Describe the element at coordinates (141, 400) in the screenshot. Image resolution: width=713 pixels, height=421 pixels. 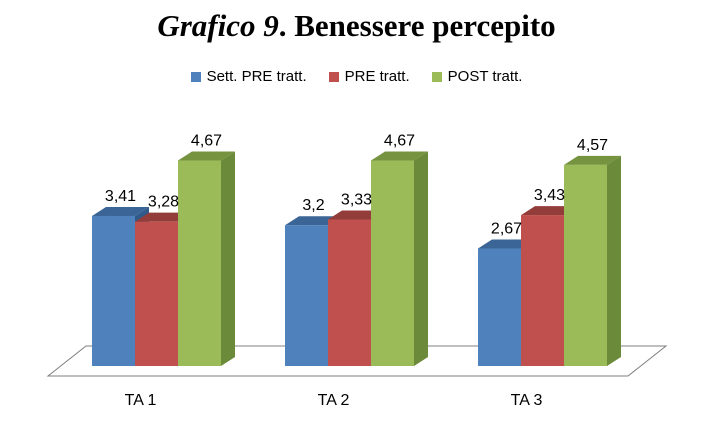
I see `category-label: TA 1` at that location.